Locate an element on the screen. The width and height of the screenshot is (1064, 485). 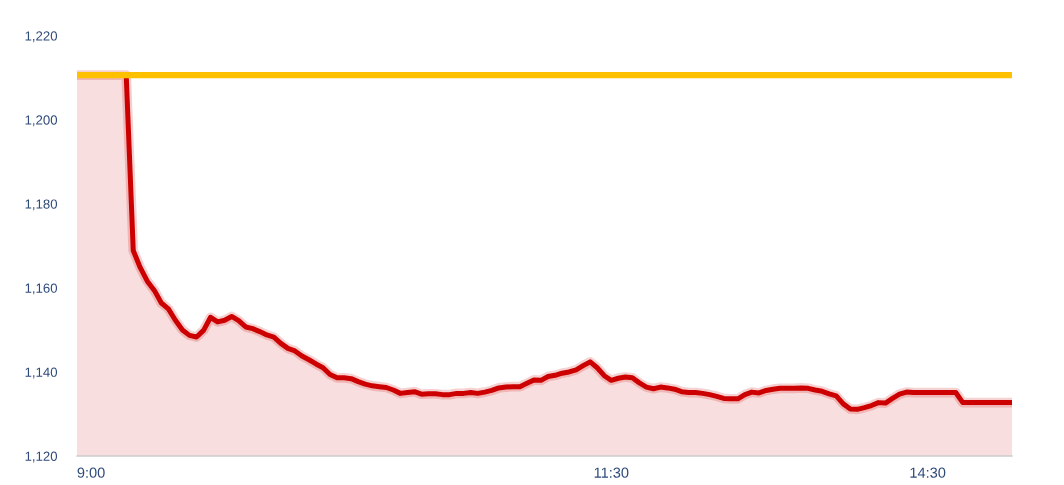
y-tick-label: 1,140 is located at coordinates (41, 373).